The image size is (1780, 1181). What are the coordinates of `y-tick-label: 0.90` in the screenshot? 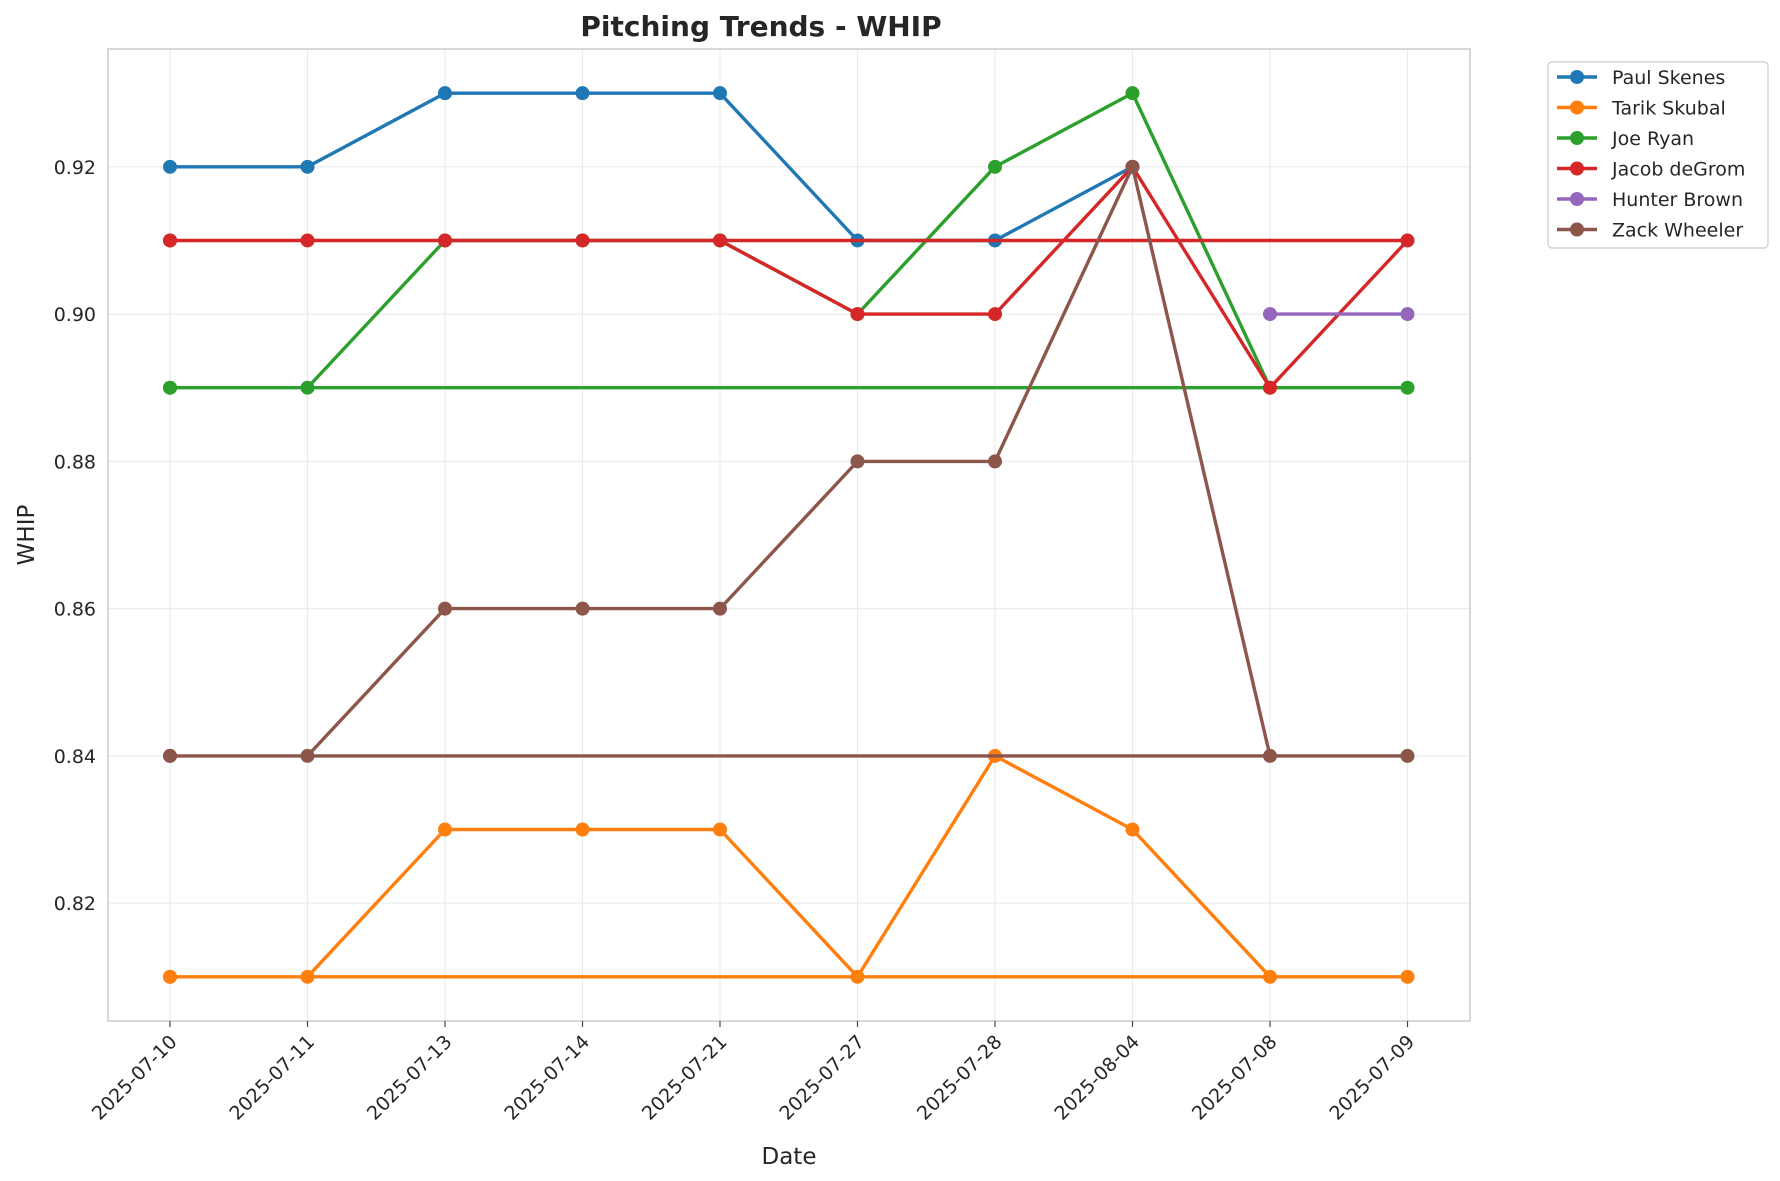 It's located at (75, 315).